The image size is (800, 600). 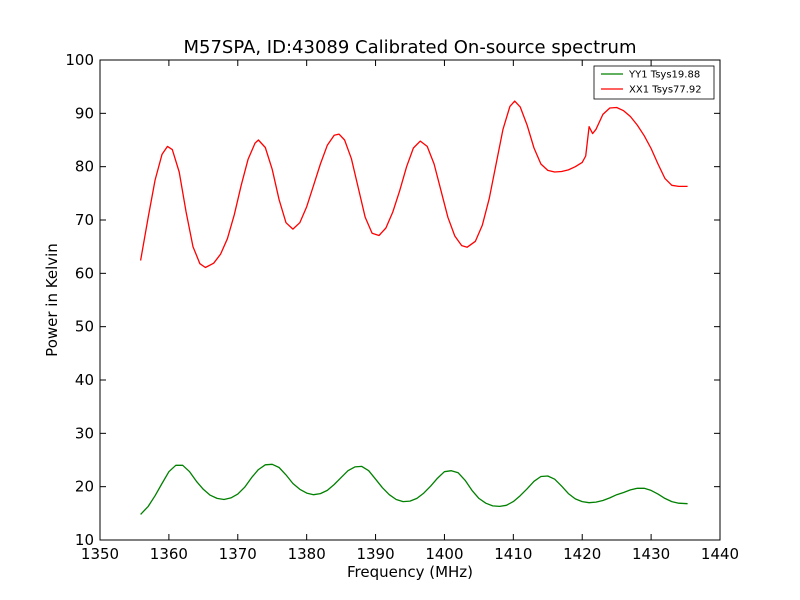 What do you see at coordinates (84, 327) in the screenshot?
I see `y-tick-label: 50` at bounding box center [84, 327].